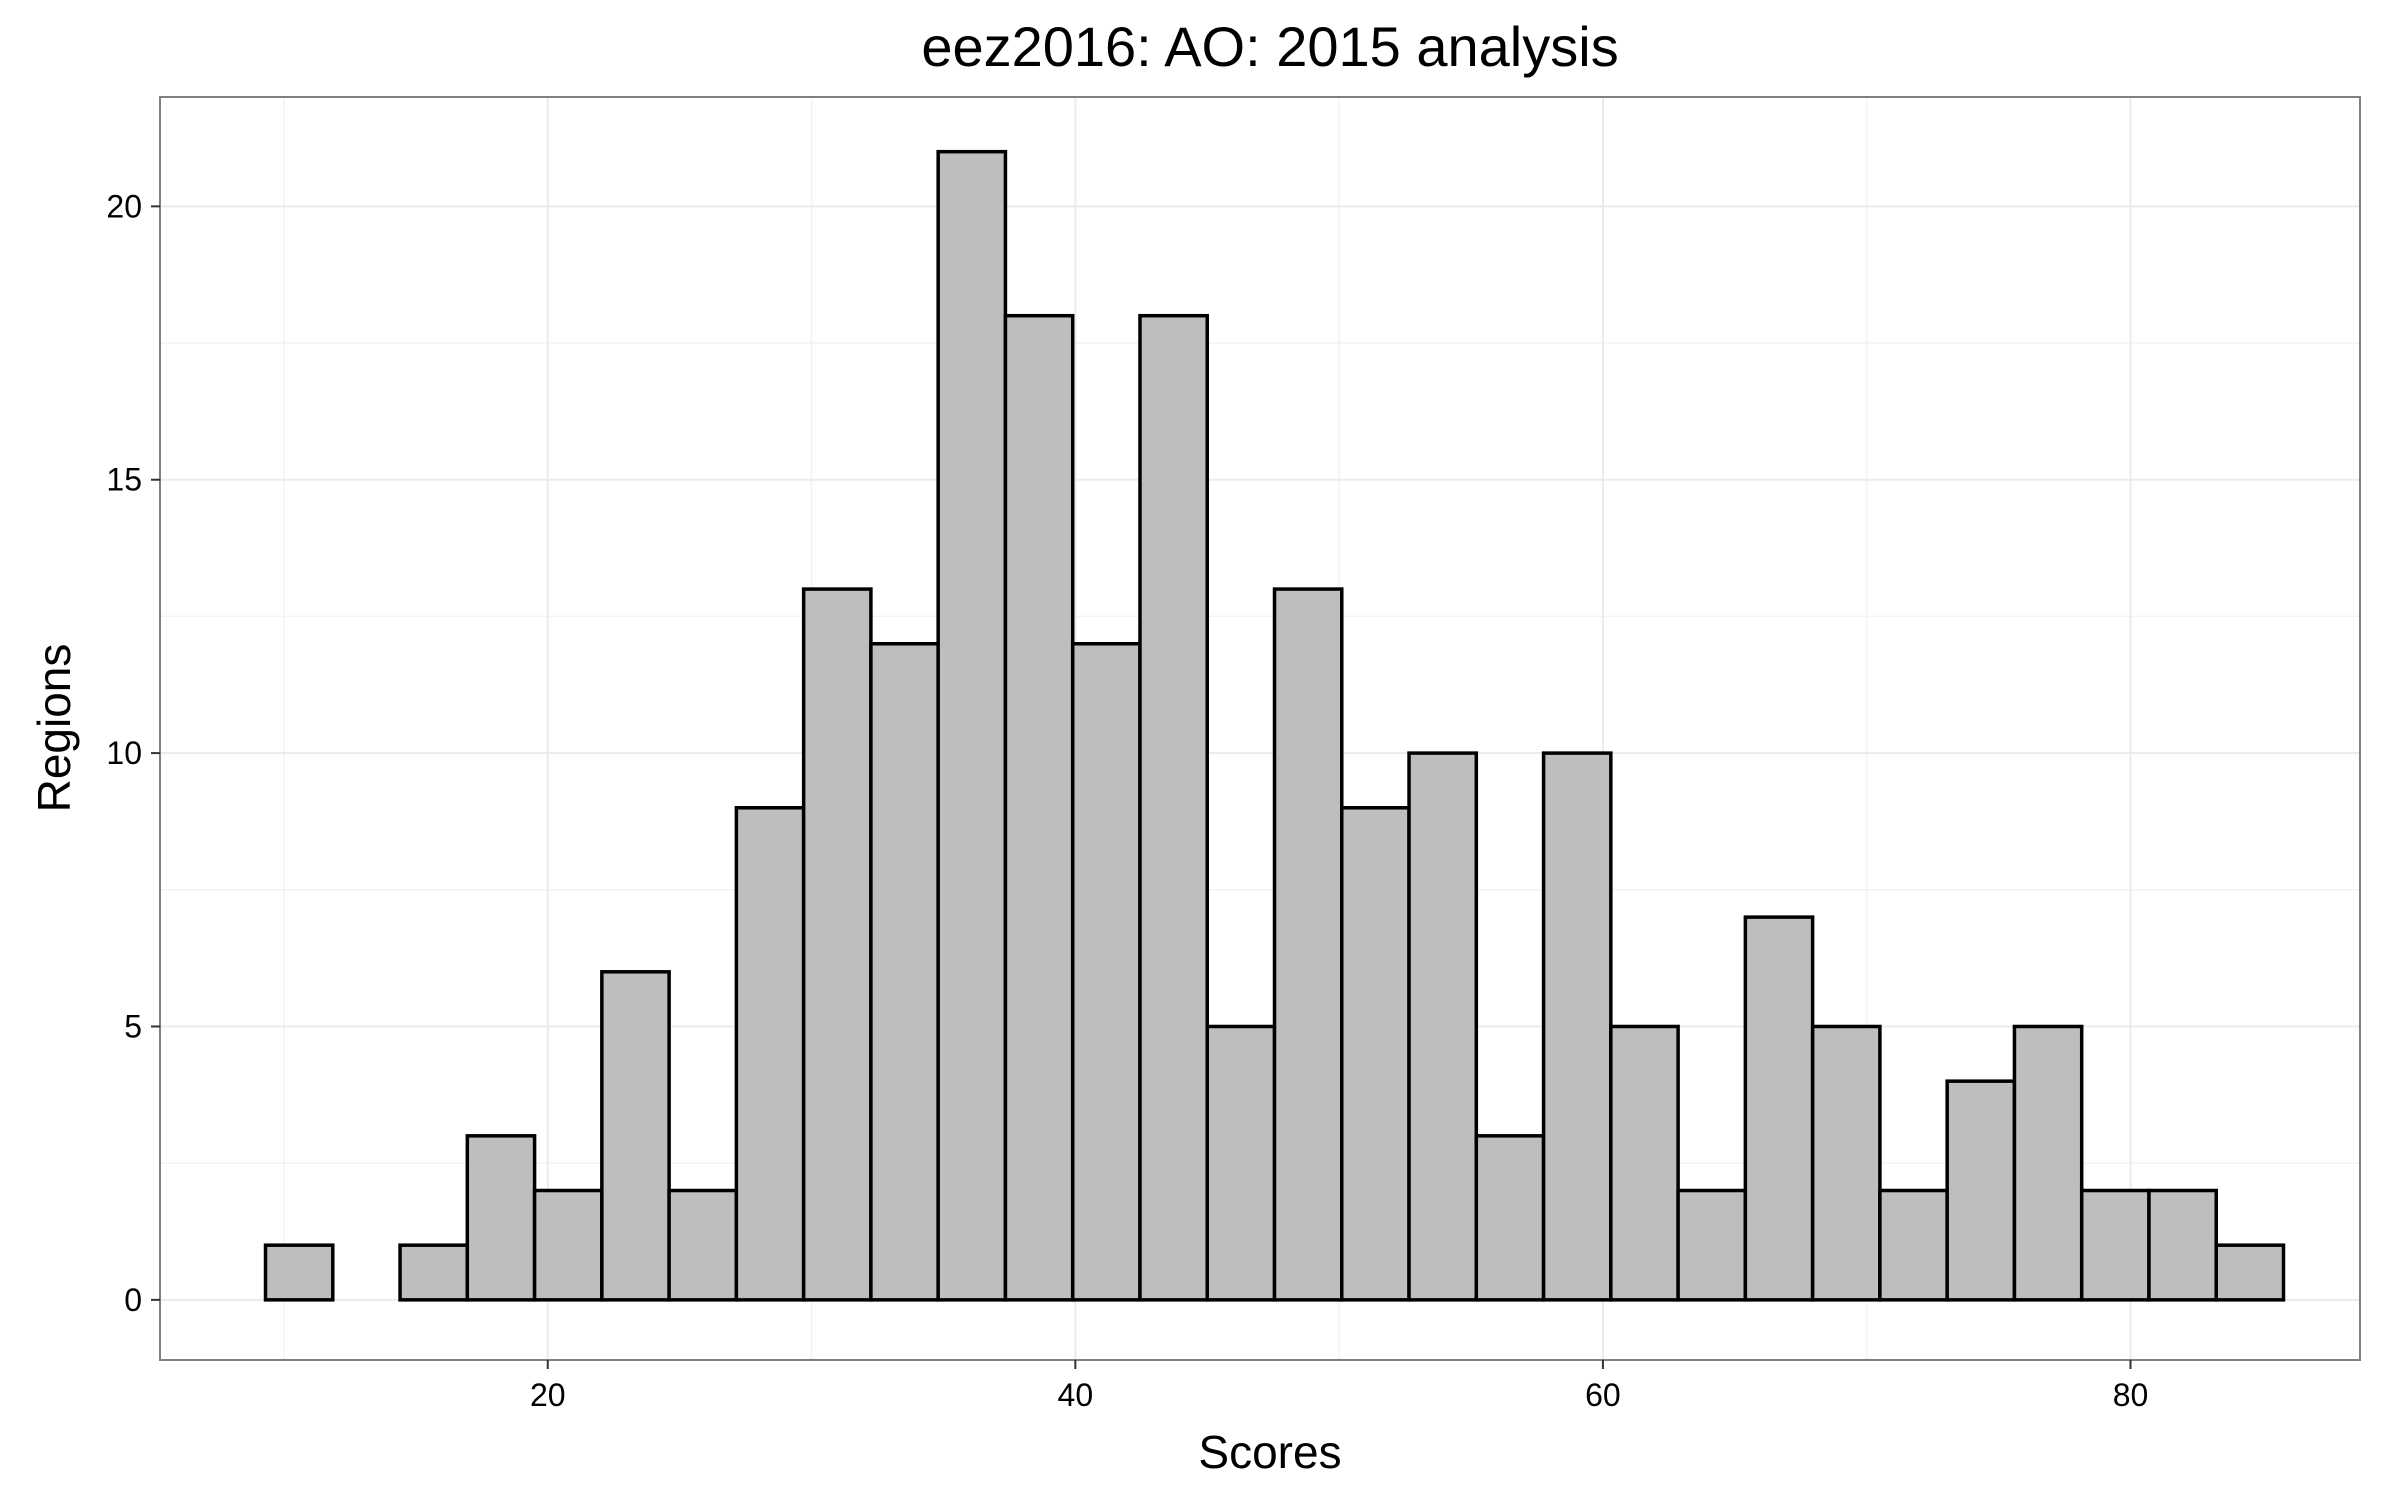 The image size is (2400, 1500). What do you see at coordinates (133, 1026) in the screenshot?
I see `y-tick-label: 5` at bounding box center [133, 1026].